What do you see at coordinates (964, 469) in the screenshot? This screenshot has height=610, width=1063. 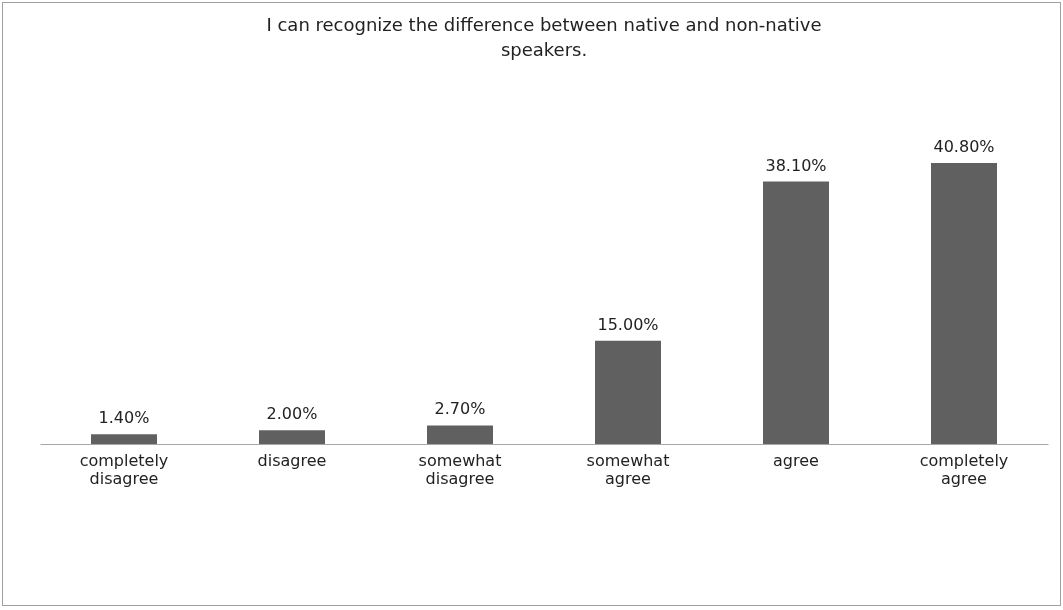 I see `x-tick-label: completely agree` at bounding box center [964, 469].